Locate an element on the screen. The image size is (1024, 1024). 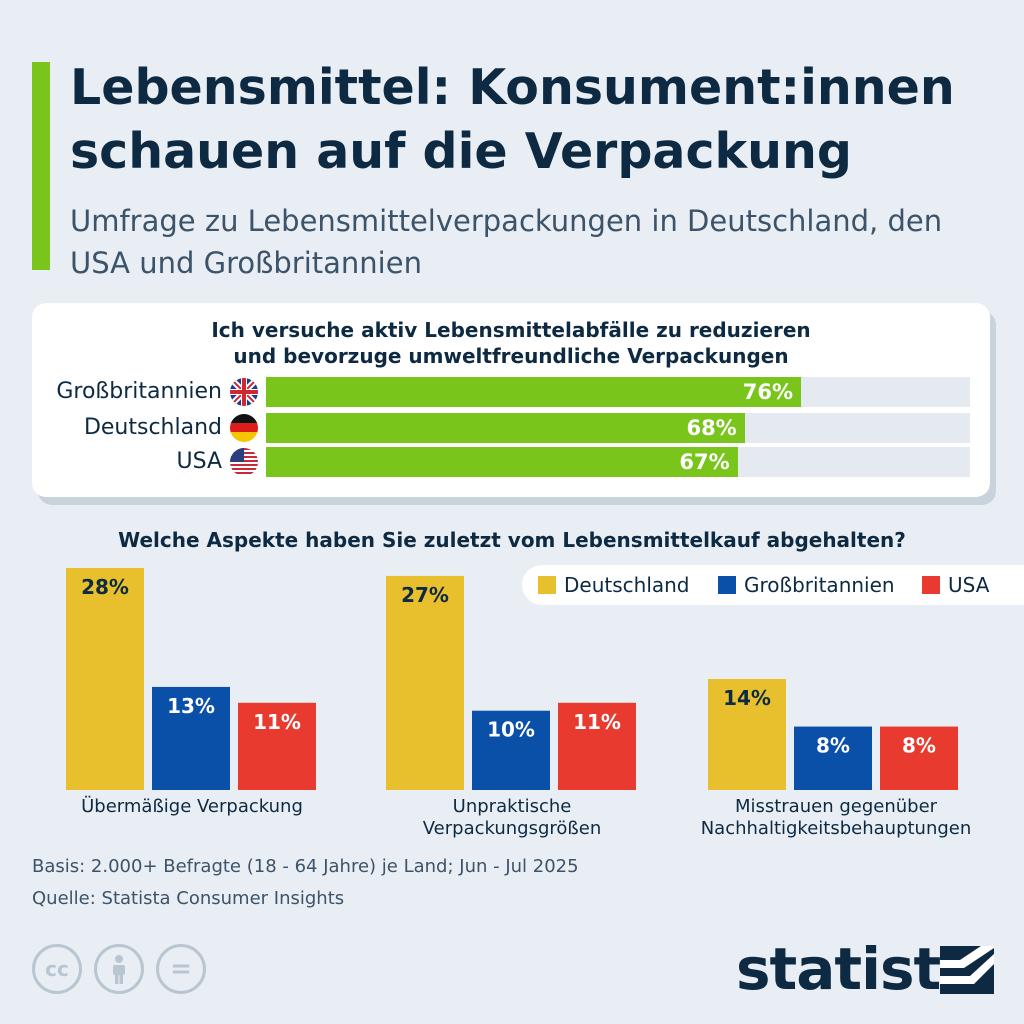
bar-track: 68% is located at coordinates (618, 428).